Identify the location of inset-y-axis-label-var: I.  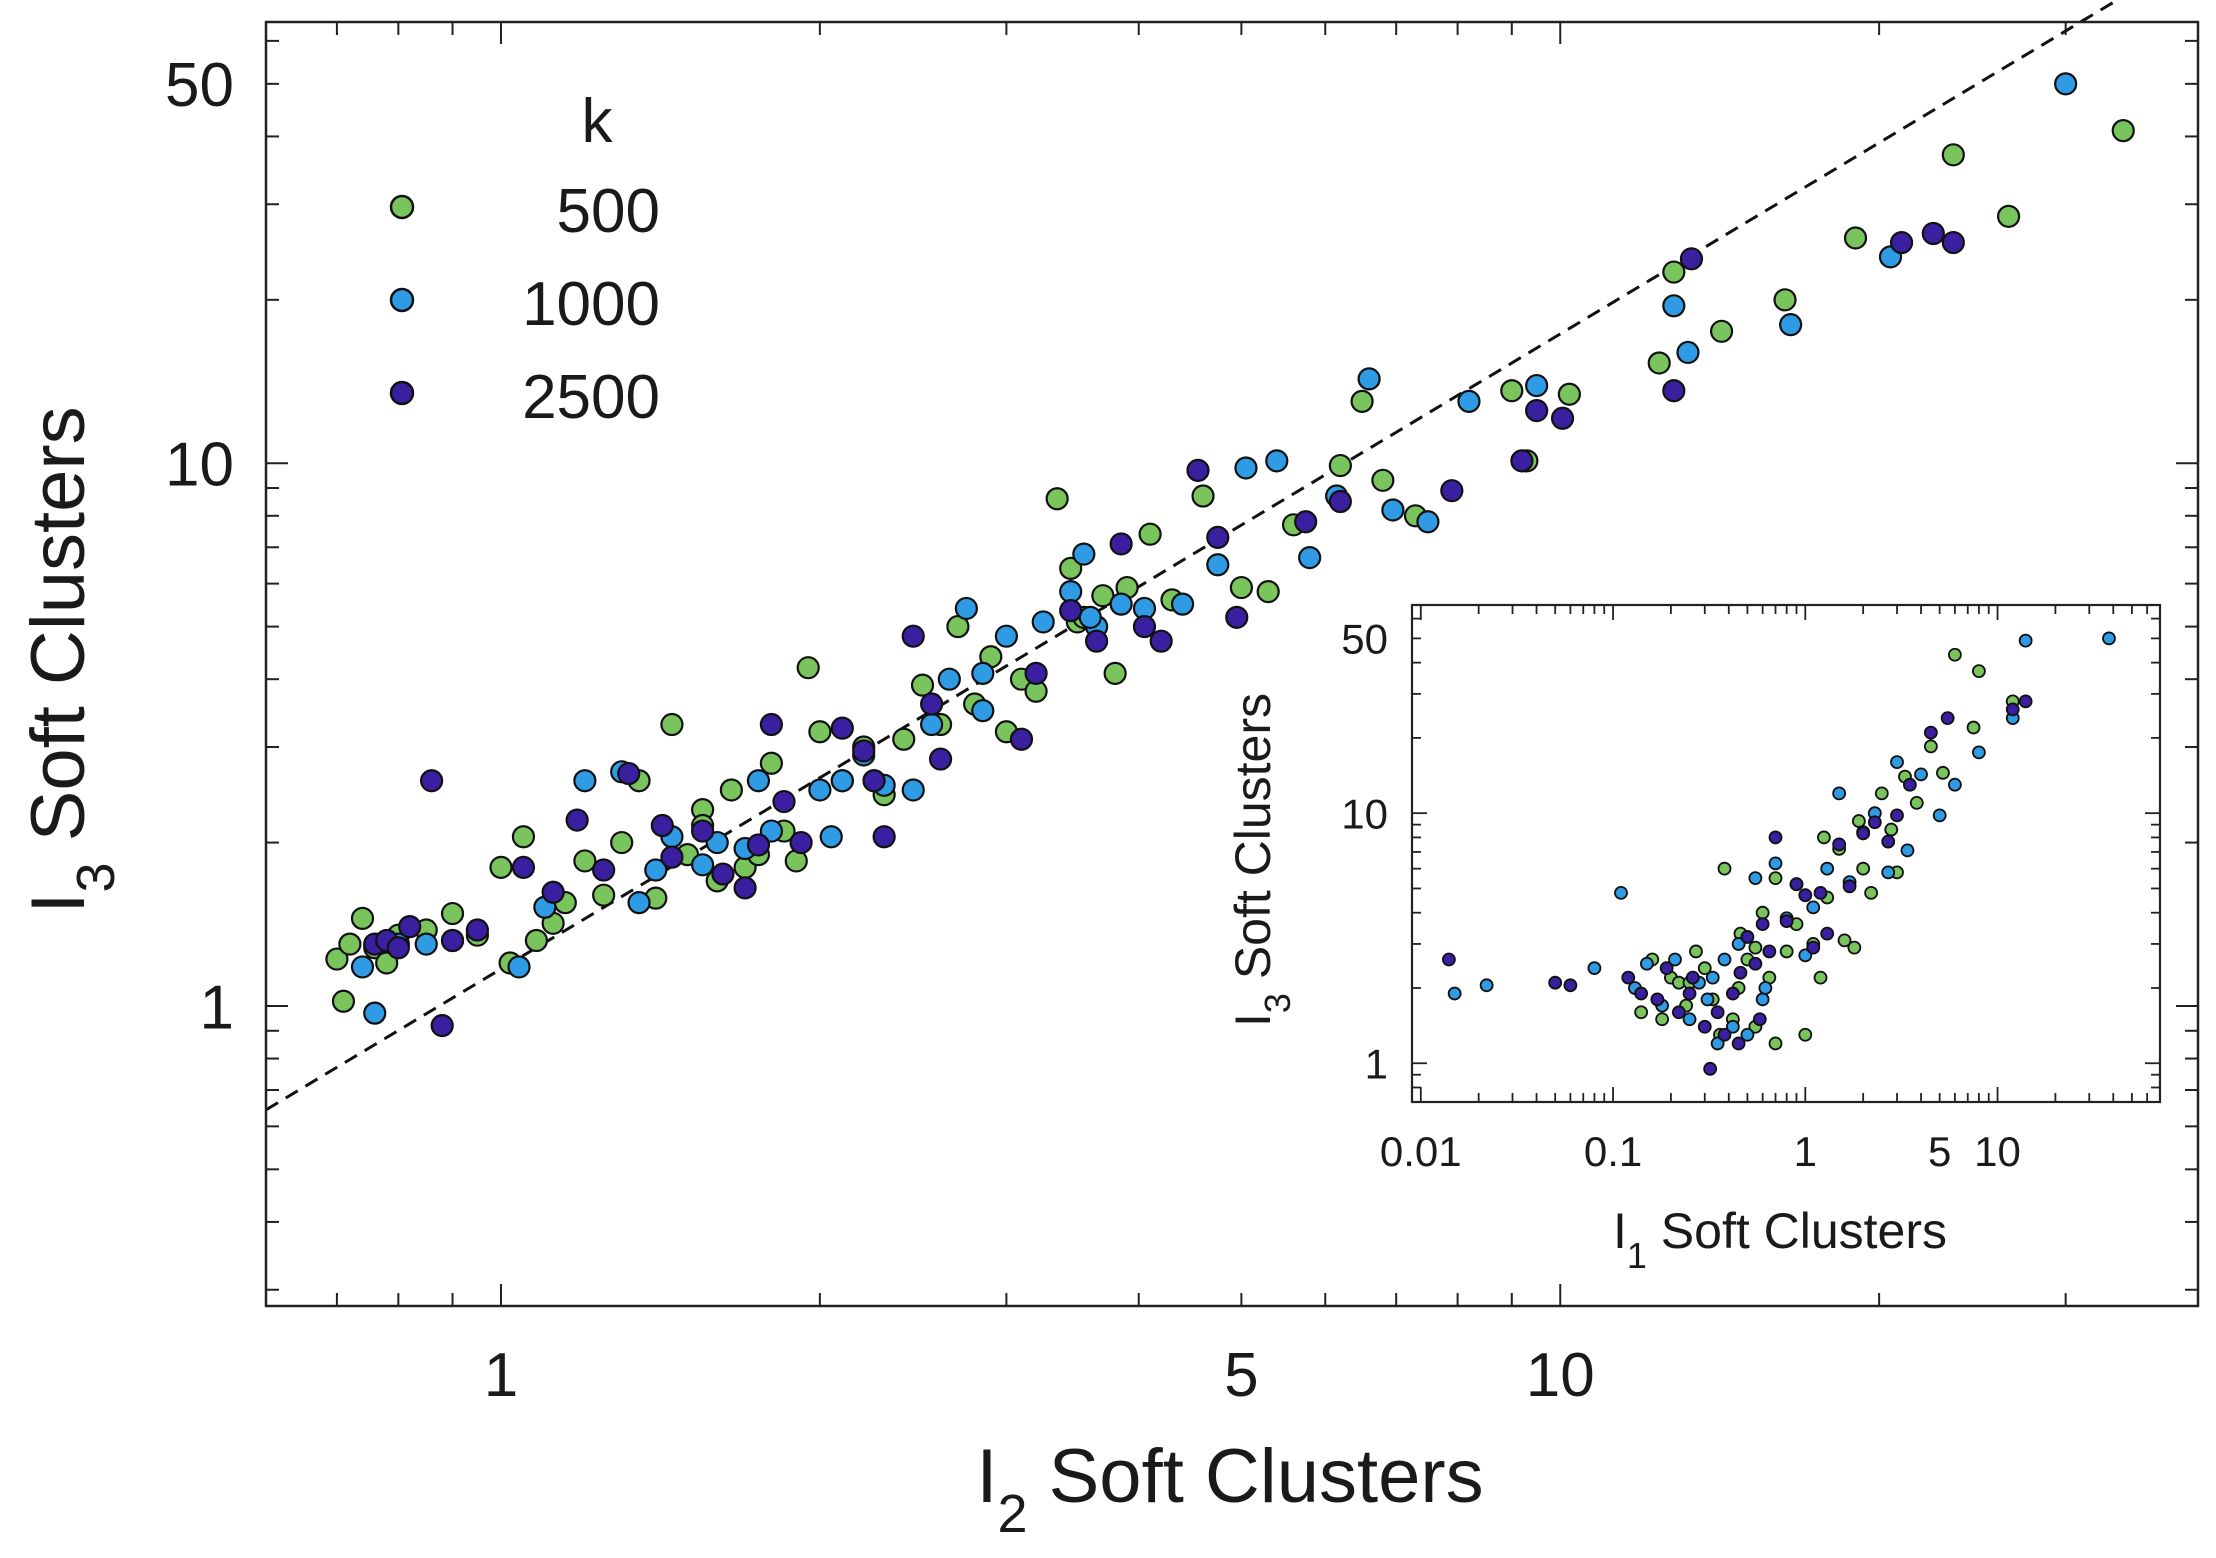
(1253, 1020).